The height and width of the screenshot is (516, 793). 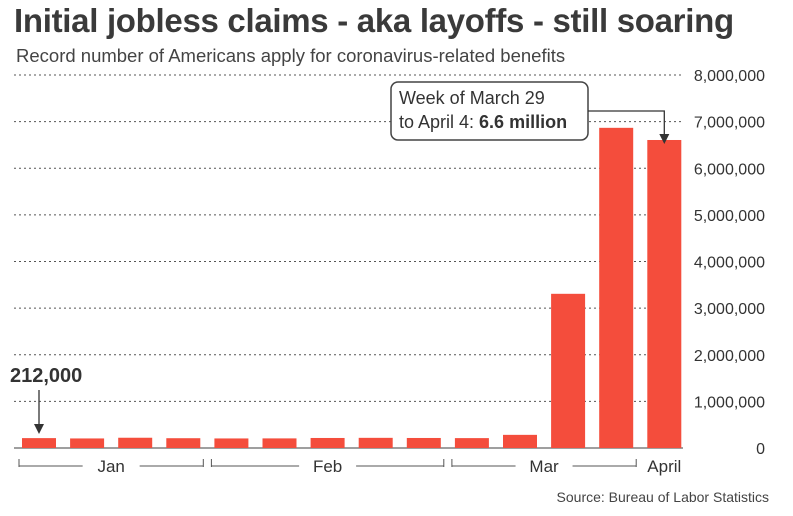 I want to click on source-note: Source: Bureau of Labor Statistics, so click(x=662, y=497).